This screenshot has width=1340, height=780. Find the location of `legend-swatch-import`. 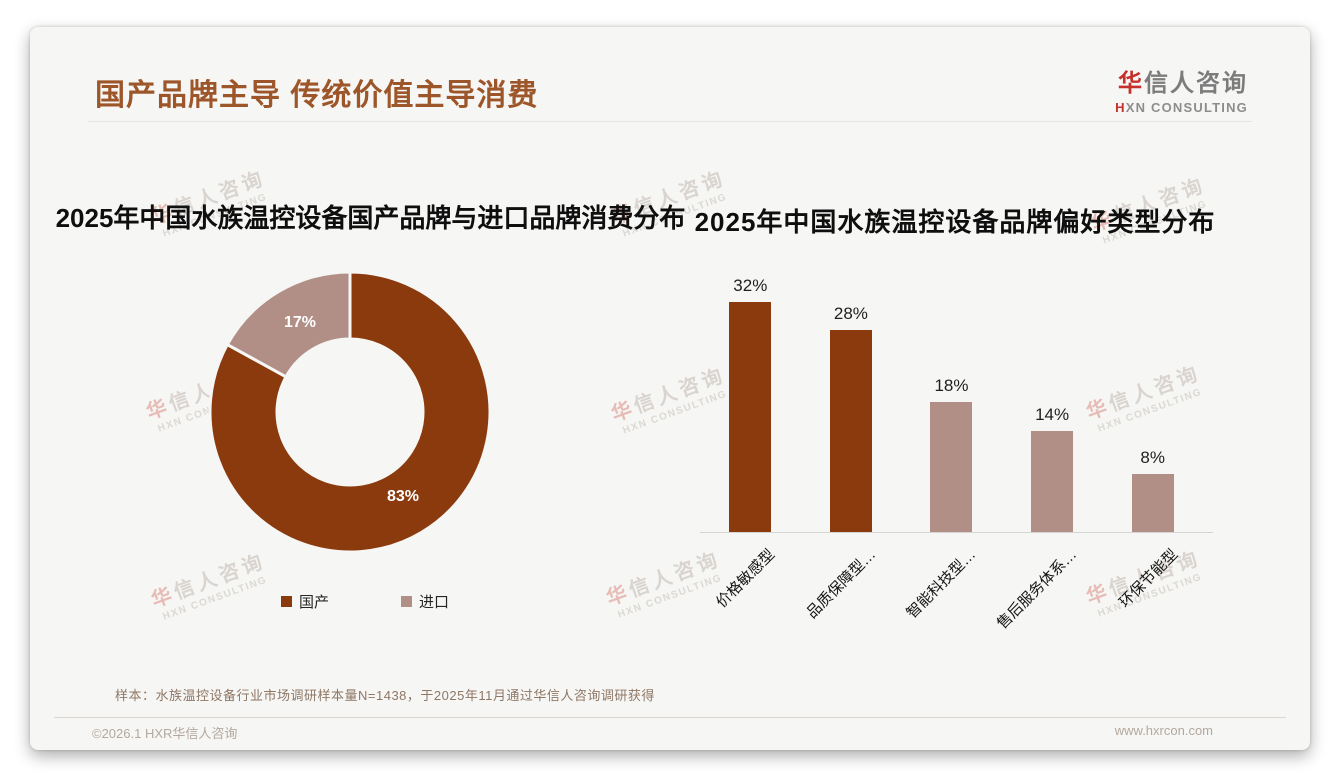

legend-swatch-import is located at coordinates (406, 601).